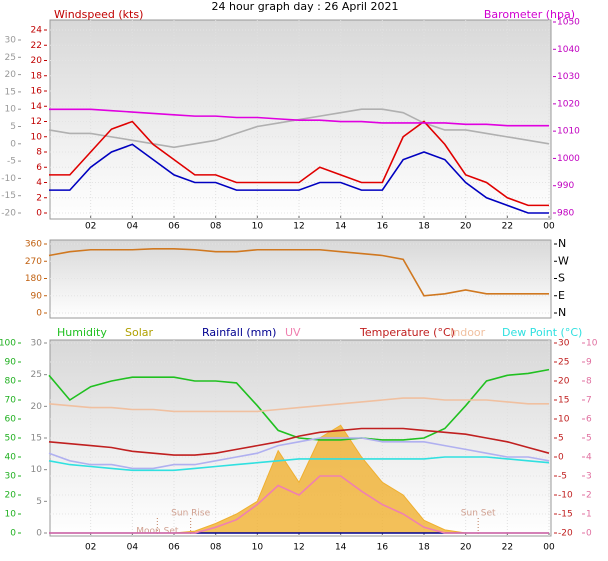 This screenshot has width=608, height=561. I want to click on y3-tick-label: 15, so click(10, 92).